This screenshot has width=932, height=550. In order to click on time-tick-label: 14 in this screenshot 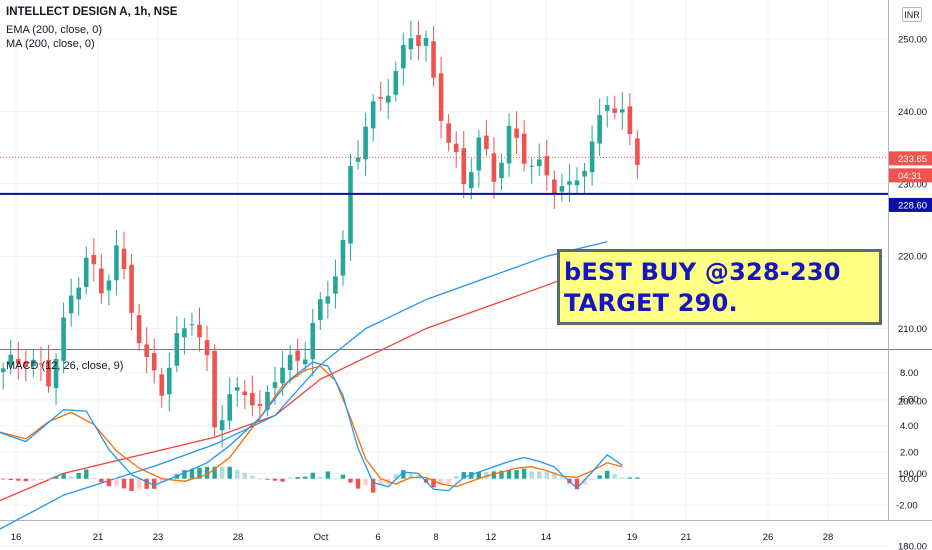, I will do `click(546, 537)`.